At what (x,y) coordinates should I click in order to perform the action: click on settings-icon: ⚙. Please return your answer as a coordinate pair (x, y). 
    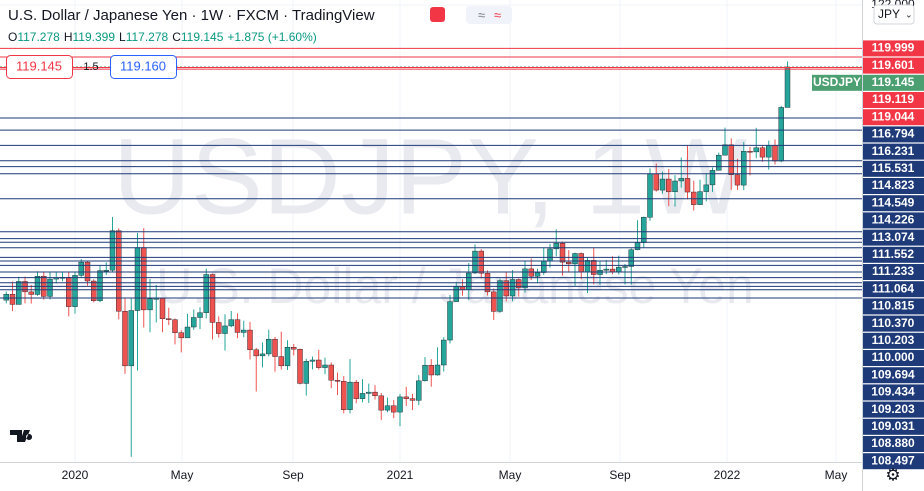
    Looking at the image, I should click on (892, 474).